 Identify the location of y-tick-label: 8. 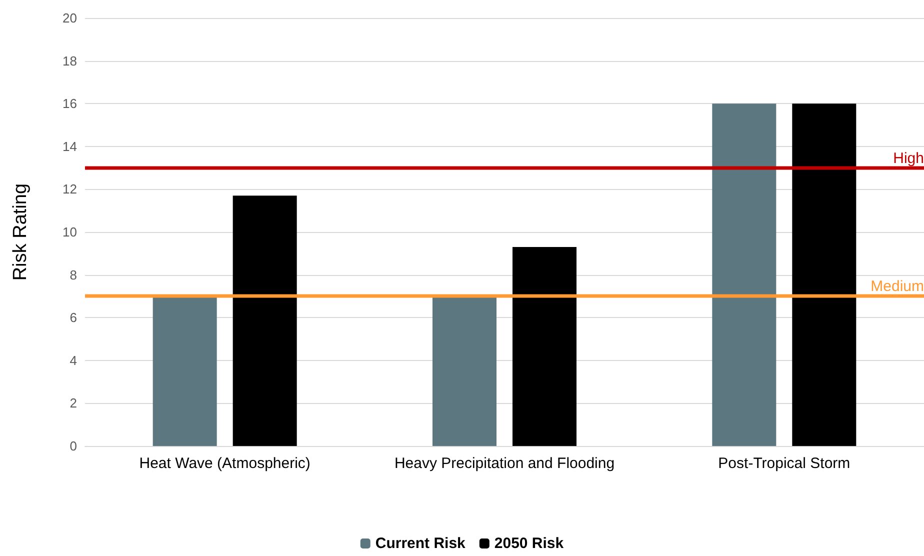
(73, 274).